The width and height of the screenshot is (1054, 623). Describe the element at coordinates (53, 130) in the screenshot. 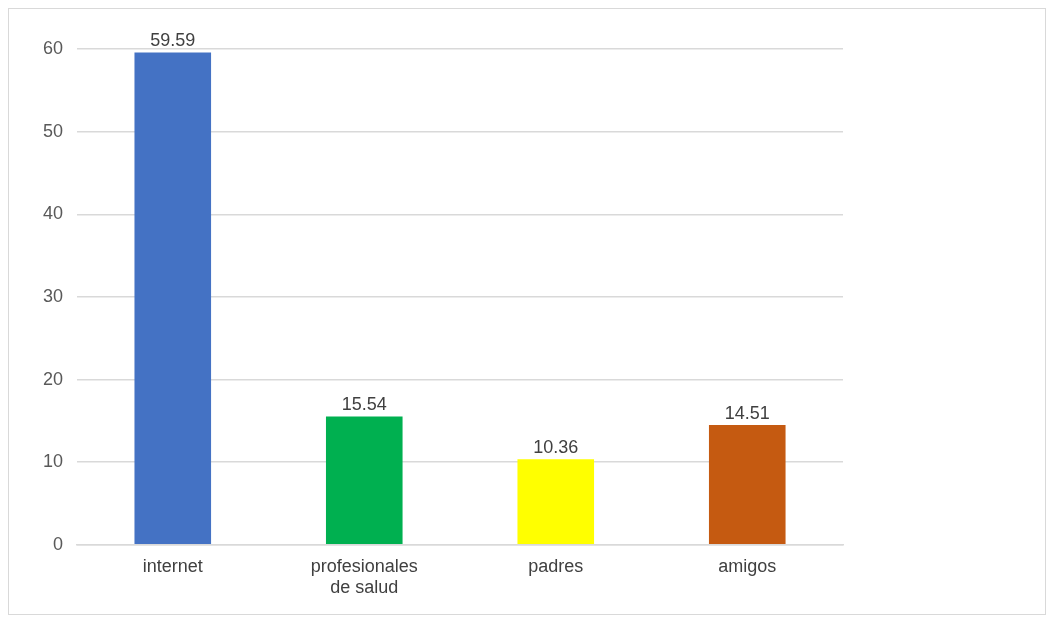

I see `y-tick-label: 50` at that location.